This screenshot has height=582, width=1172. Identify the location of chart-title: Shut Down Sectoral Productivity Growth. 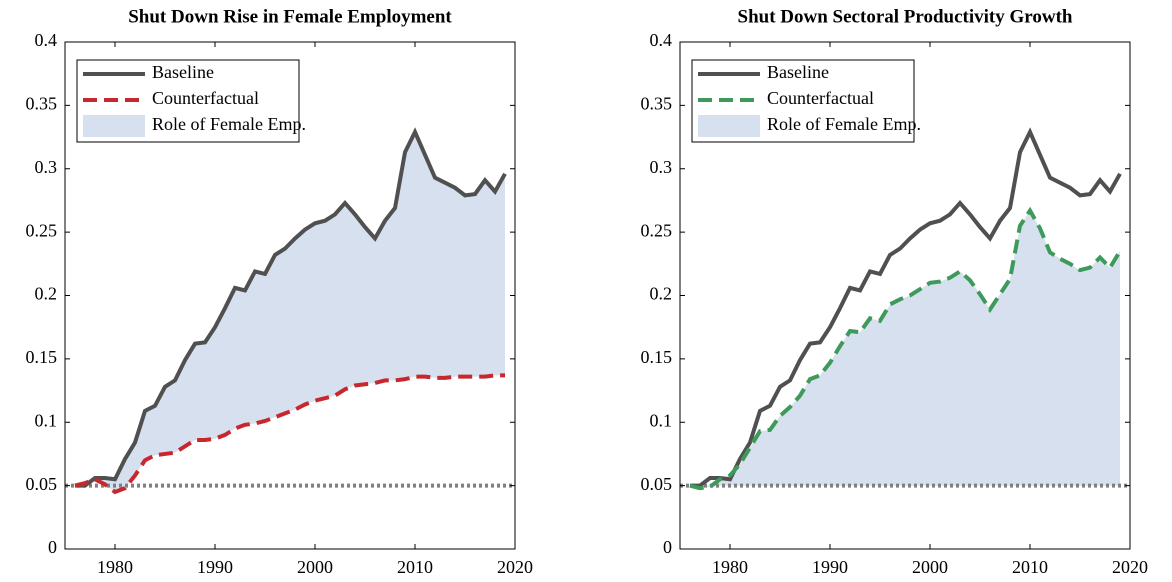
(905, 16).